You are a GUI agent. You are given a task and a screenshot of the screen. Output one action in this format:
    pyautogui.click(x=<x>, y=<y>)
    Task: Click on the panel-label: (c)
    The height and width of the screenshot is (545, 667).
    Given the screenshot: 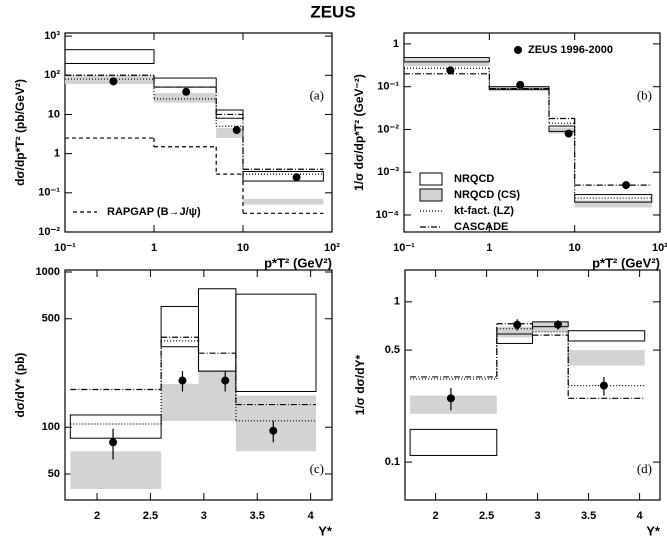 What is the action you would take?
    pyautogui.click(x=317, y=468)
    